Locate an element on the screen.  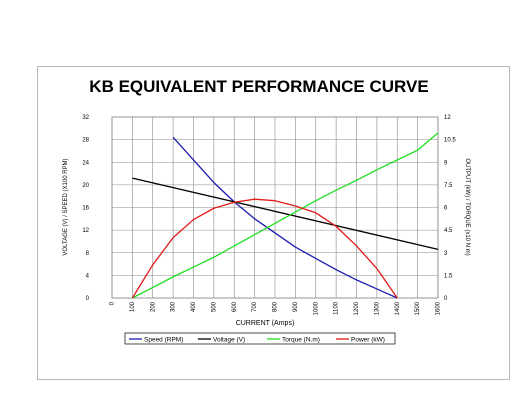
y-right-tick-label: 3 is located at coordinates (446, 254).